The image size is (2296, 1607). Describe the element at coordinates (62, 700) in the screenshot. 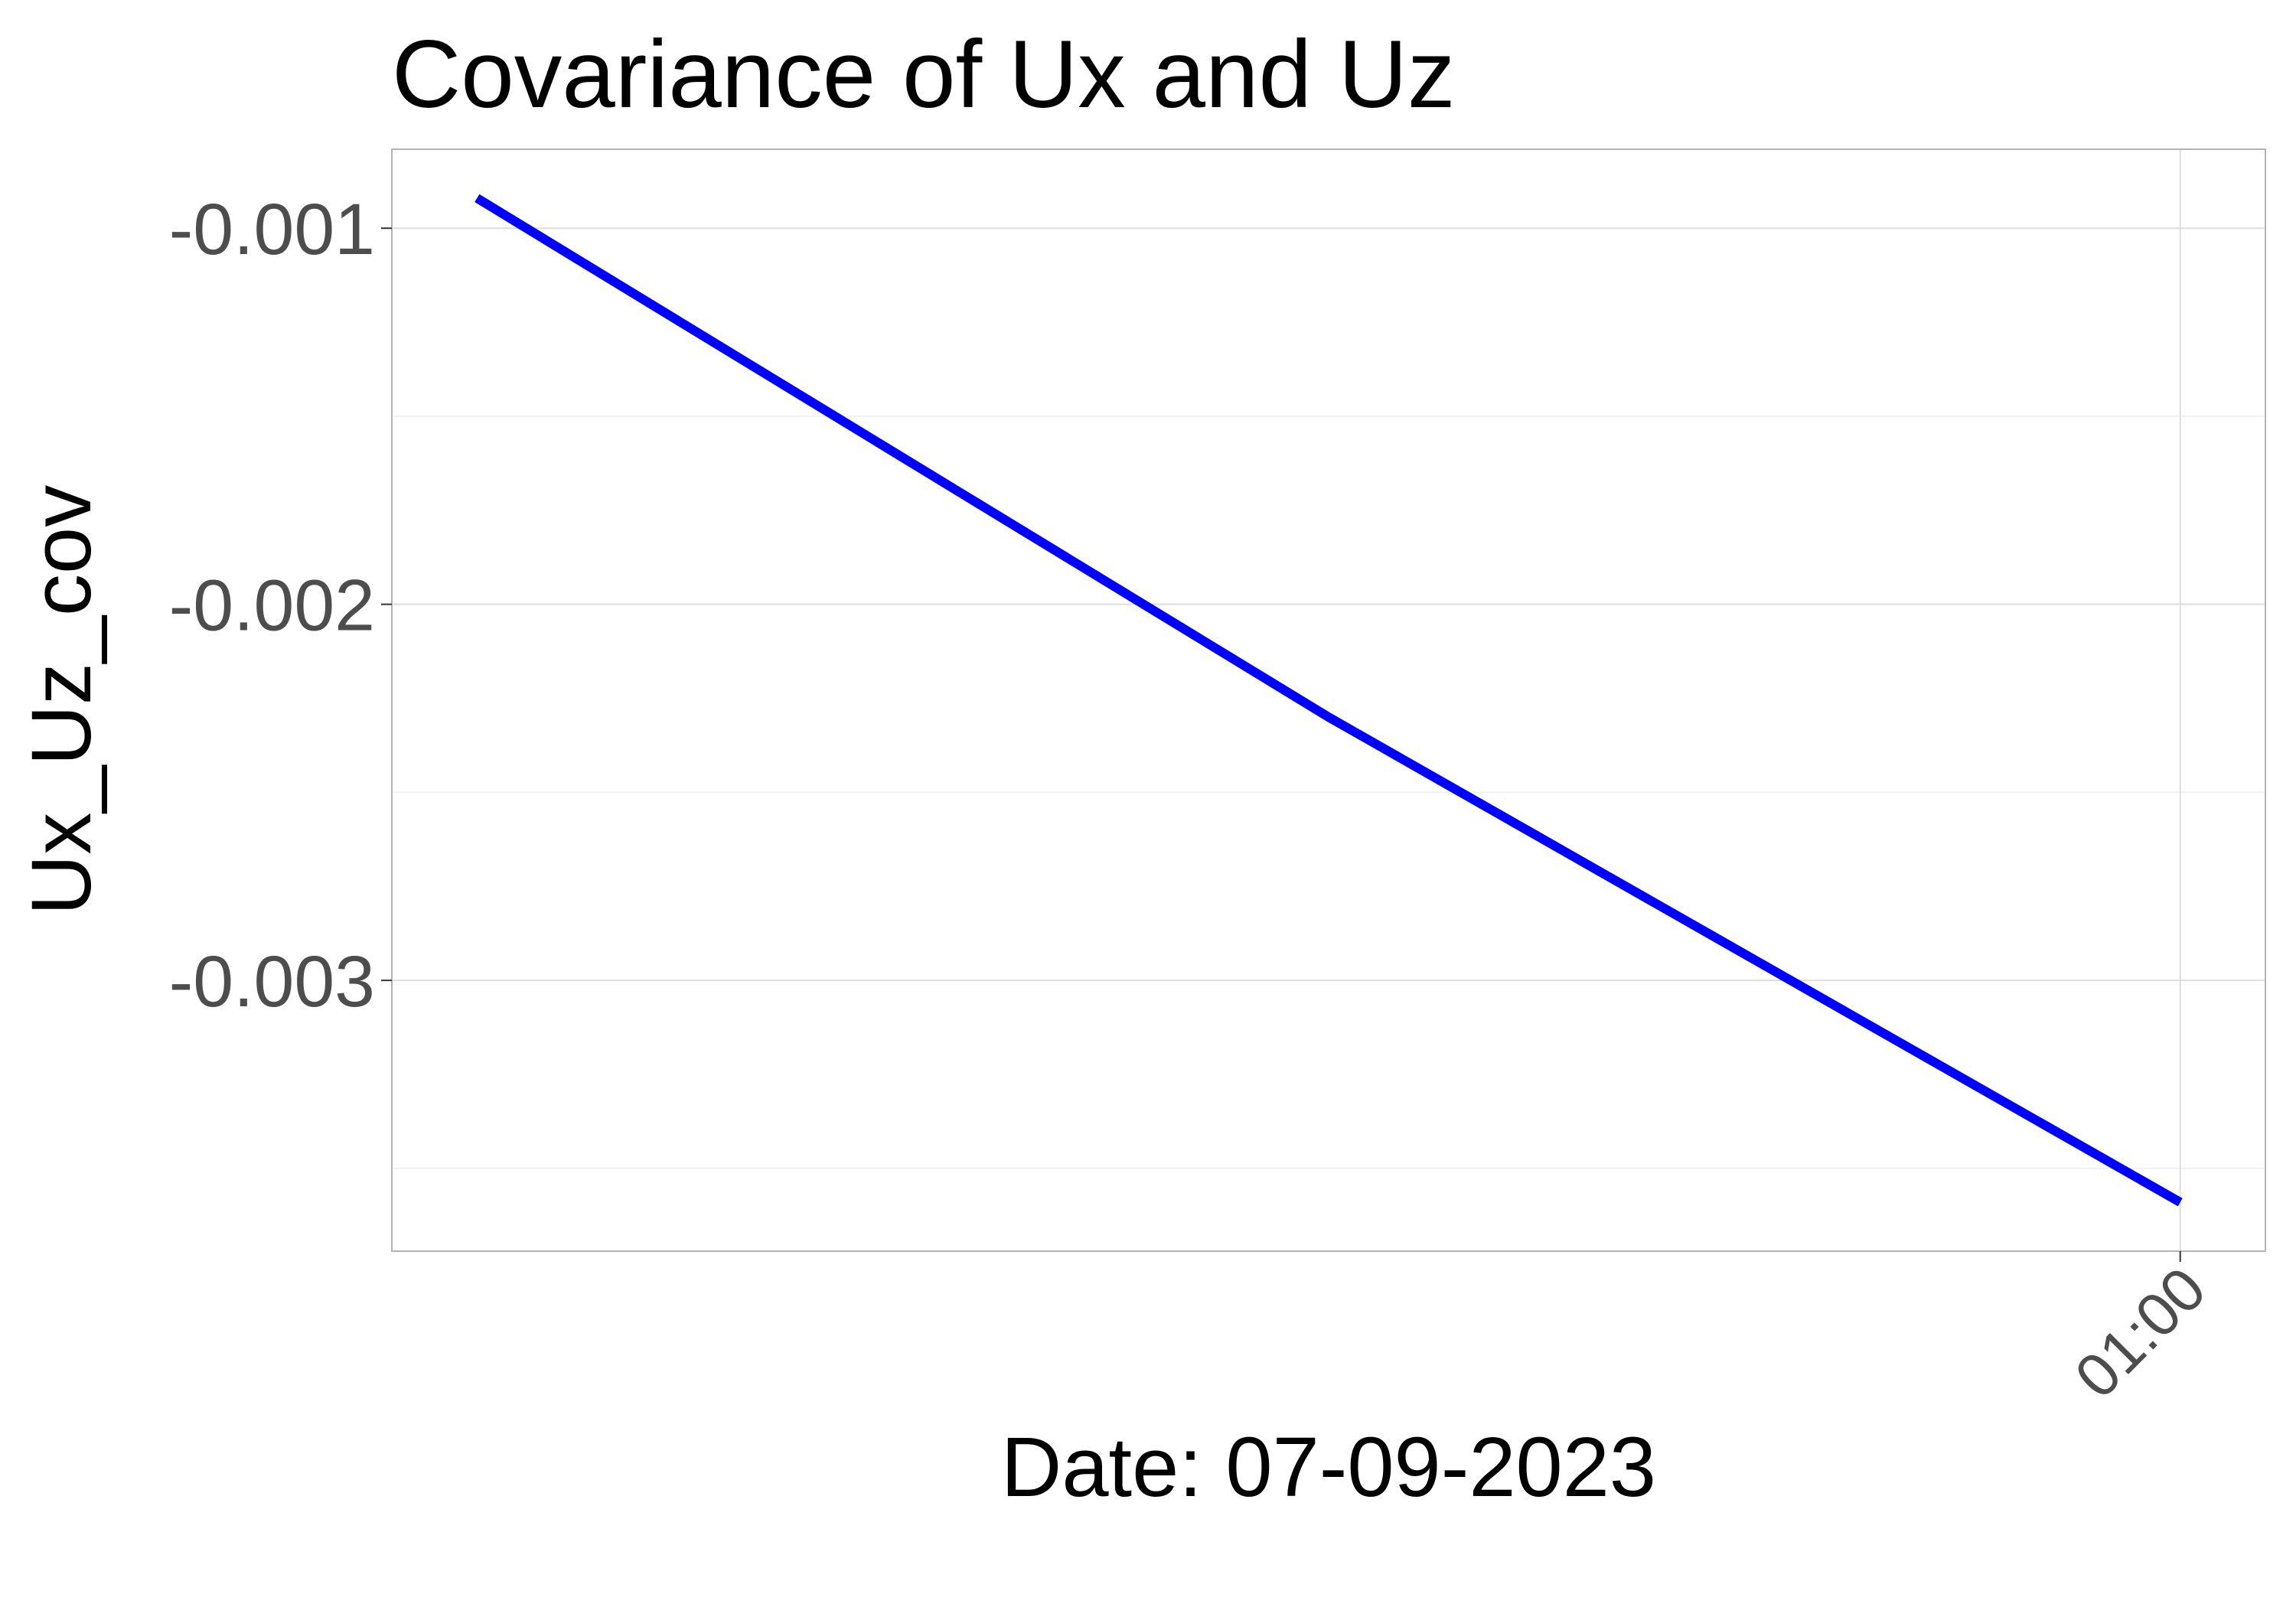

I see `y-axis-label: Ux_Uz_cov` at that location.